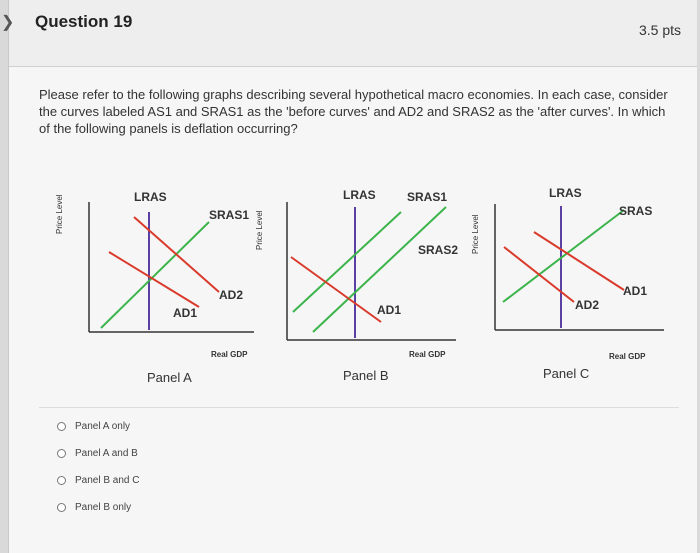  Describe the element at coordinates (359, 407) in the screenshot. I see `divider` at that location.